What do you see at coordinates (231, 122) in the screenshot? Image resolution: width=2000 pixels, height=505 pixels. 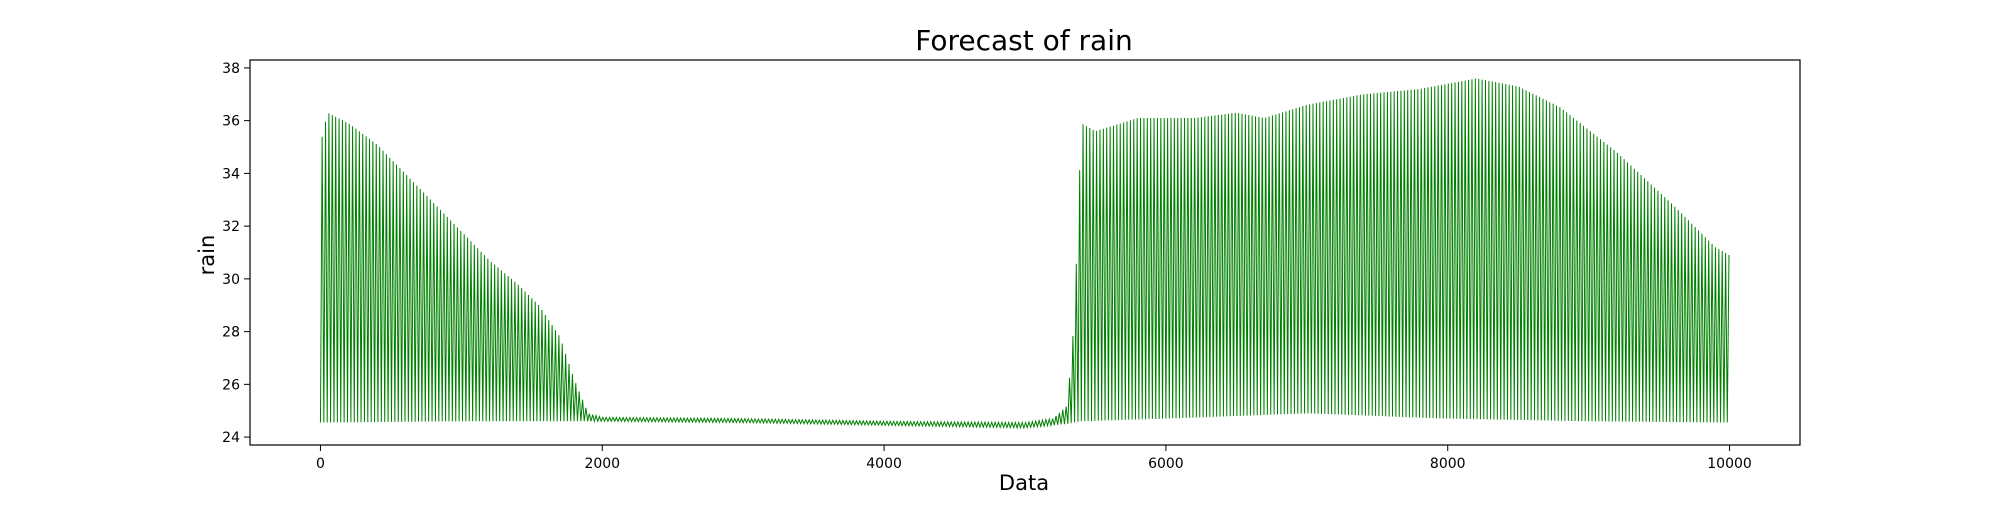 I see `y-tick-label: 36` at bounding box center [231, 122].